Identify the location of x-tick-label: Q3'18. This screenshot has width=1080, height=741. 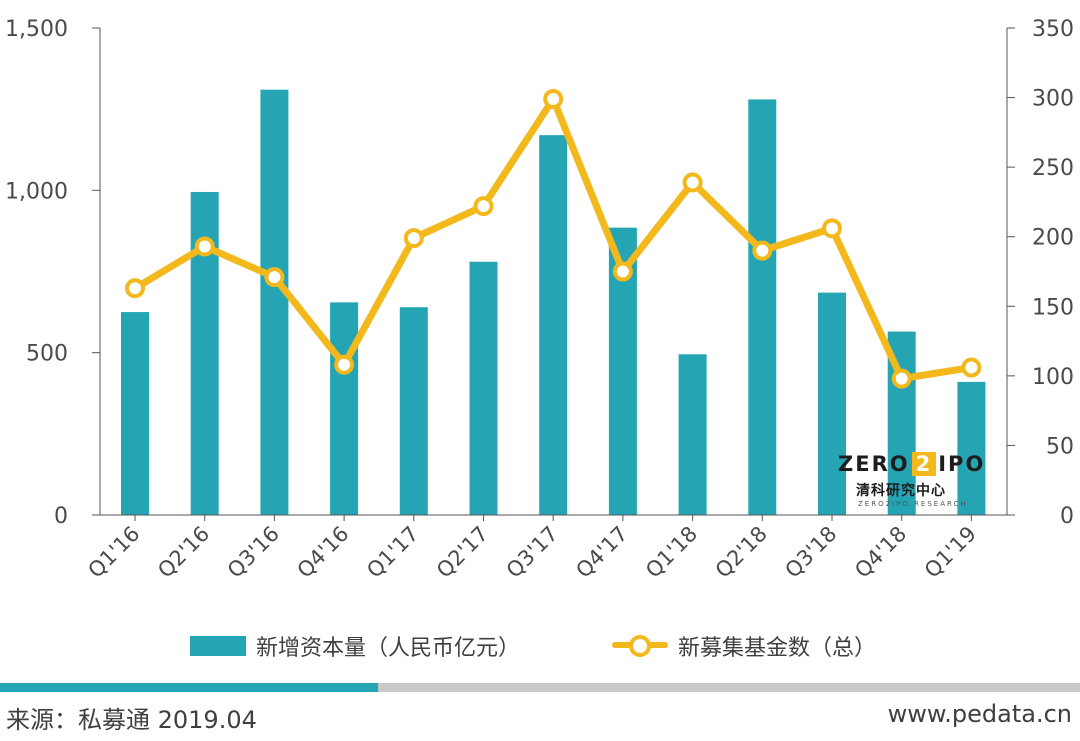
(810, 552).